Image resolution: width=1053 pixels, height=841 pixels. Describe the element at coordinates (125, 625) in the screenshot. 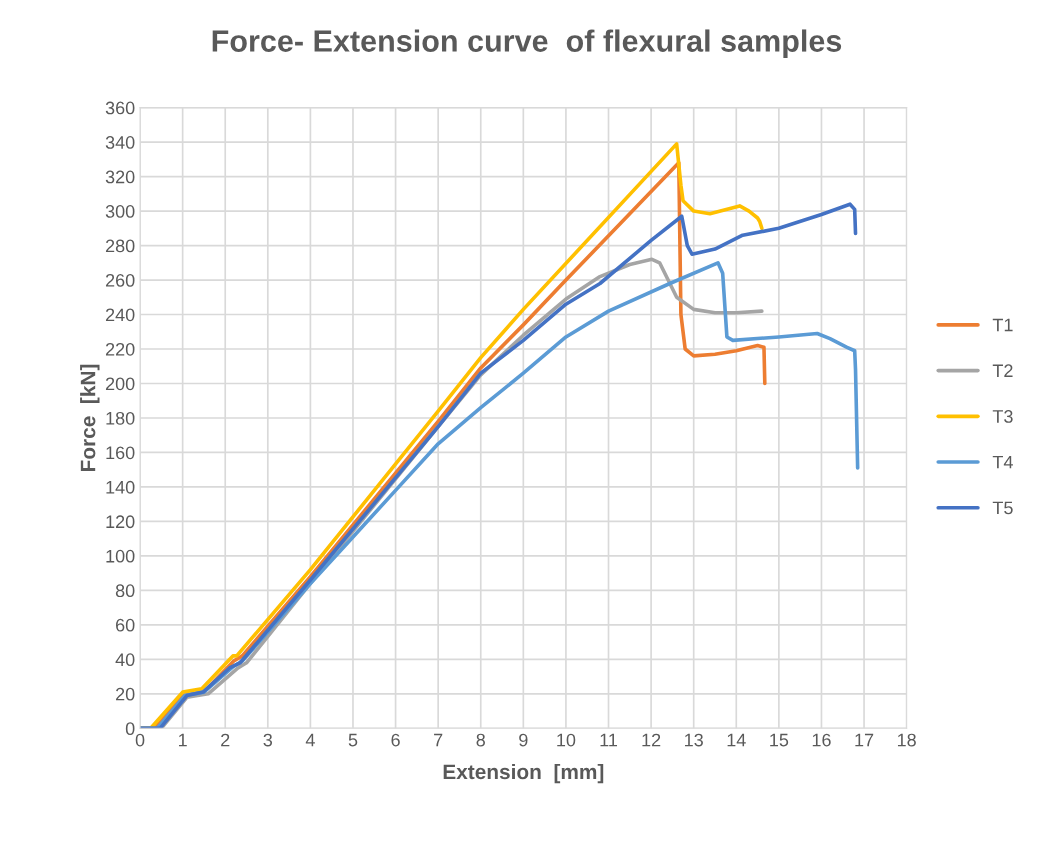

I see `y-tick-label: 60` at that location.